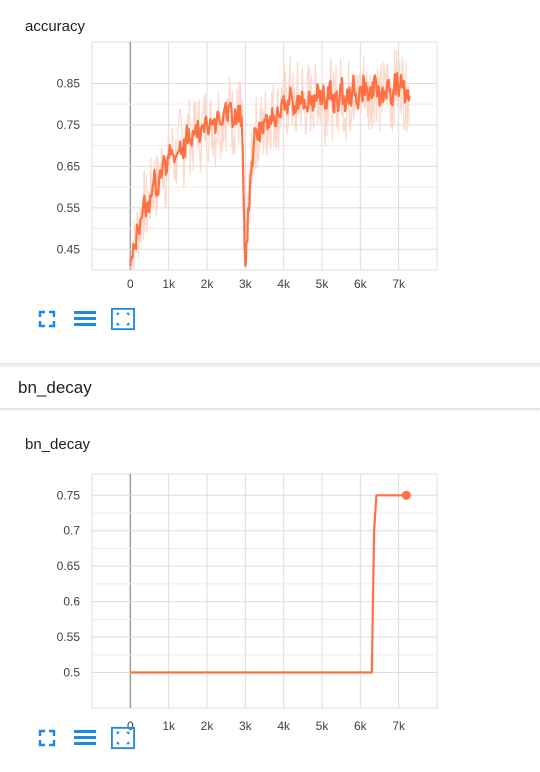 This screenshot has width=540, height=772. I want to click on section-divider, so click(270, 365).